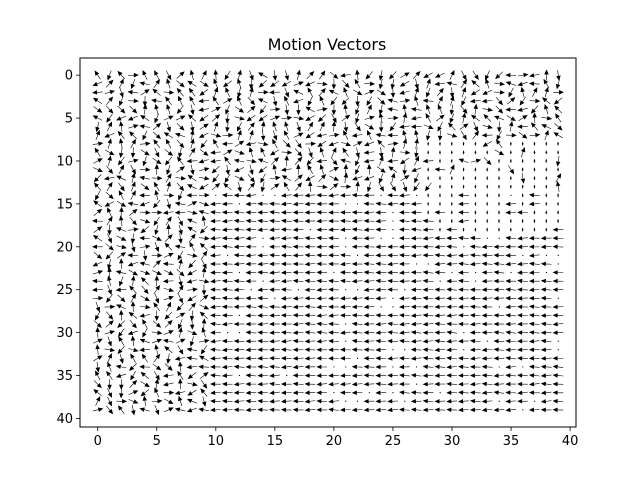 Image resolution: width=640 pixels, height=480 pixels. I want to click on y-tick-label: 15, so click(64, 204).